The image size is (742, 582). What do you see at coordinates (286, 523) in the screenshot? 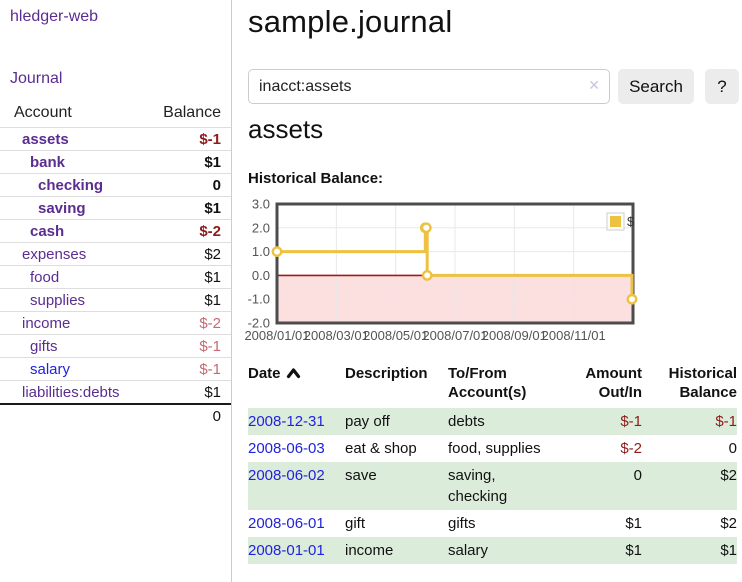
I see `transaction-date-link: 2008-06-01` at bounding box center [286, 523].